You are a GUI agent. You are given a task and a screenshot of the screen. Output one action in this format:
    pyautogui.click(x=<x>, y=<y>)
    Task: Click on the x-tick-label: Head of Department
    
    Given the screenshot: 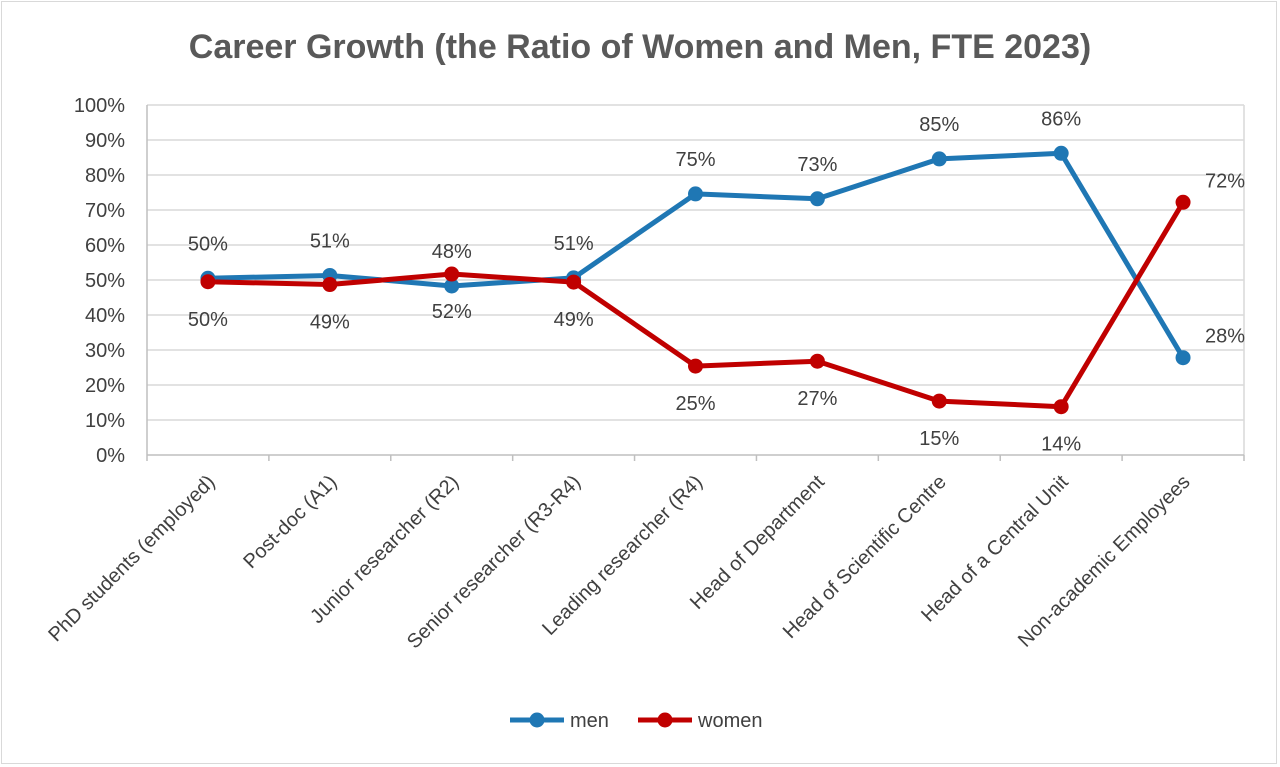 What is the action you would take?
    pyautogui.click(x=757, y=542)
    